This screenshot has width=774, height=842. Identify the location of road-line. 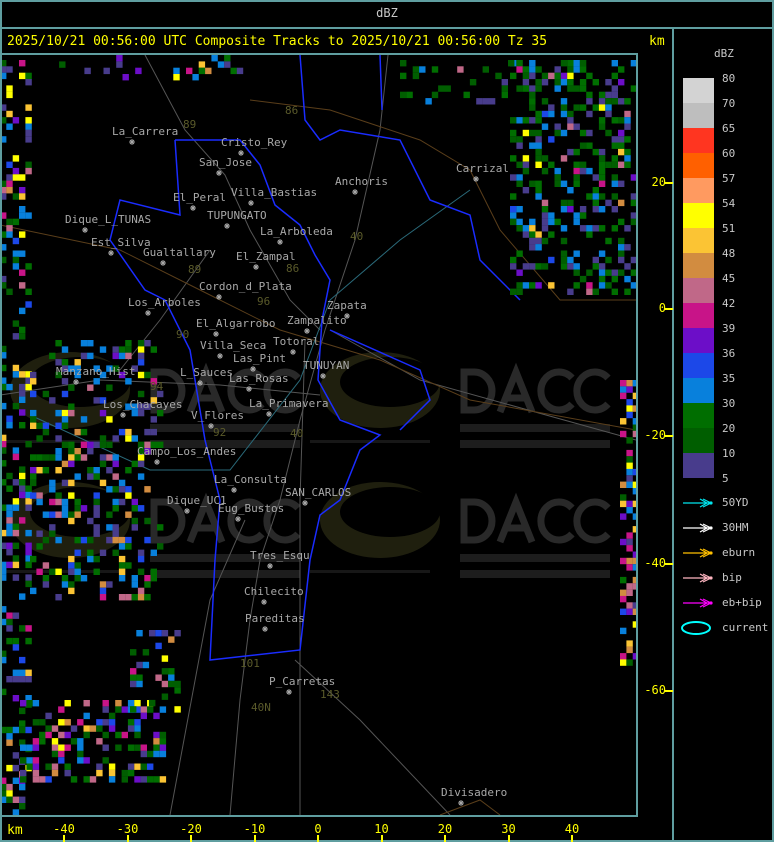
(161, 387).